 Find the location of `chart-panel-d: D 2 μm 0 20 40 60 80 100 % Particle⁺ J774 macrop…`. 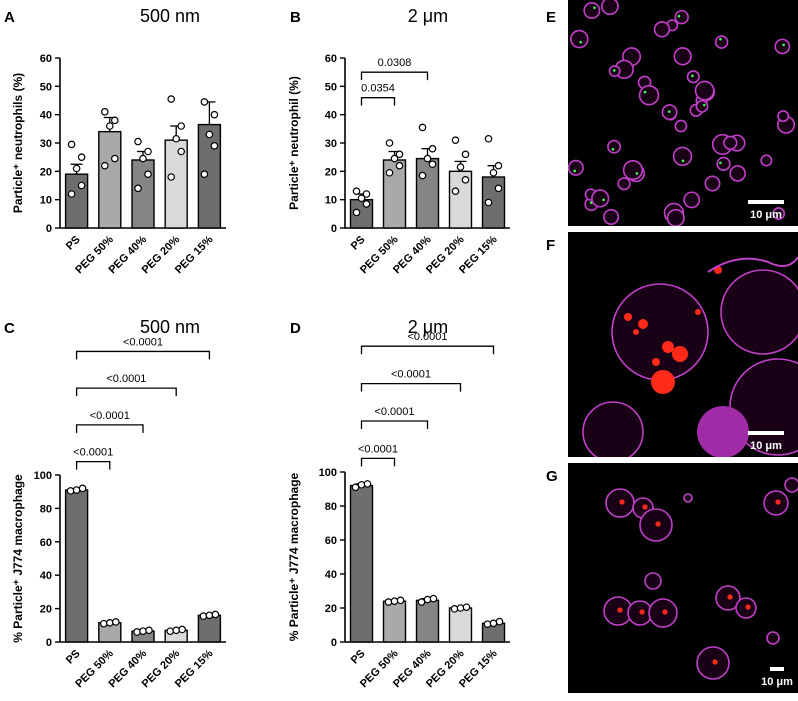

chart-panel-d: D 2 μm 0 20 40 60 80 100 % Particle⁺ J774 macrop… is located at coordinates (398, 503).